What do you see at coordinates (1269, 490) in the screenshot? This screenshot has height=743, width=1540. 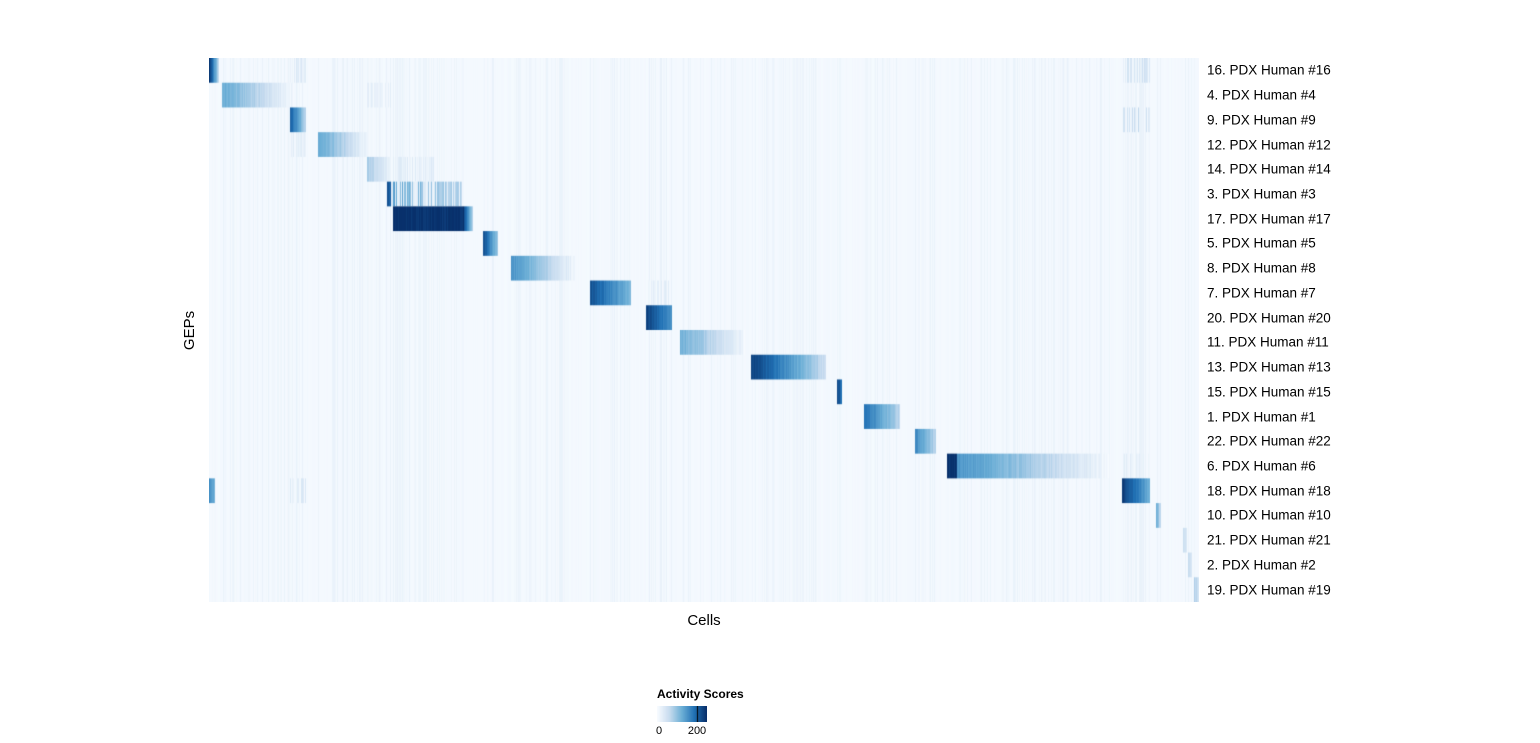 I see `row-label: 18. PDX Human #18` at bounding box center [1269, 490].